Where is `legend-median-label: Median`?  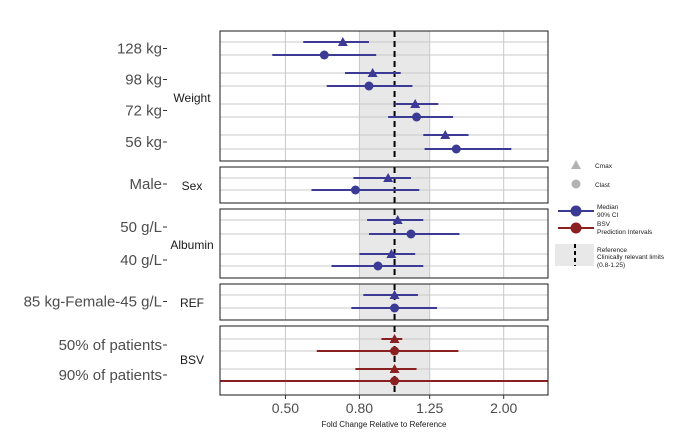 legend-median-label: Median is located at coordinates (608, 207).